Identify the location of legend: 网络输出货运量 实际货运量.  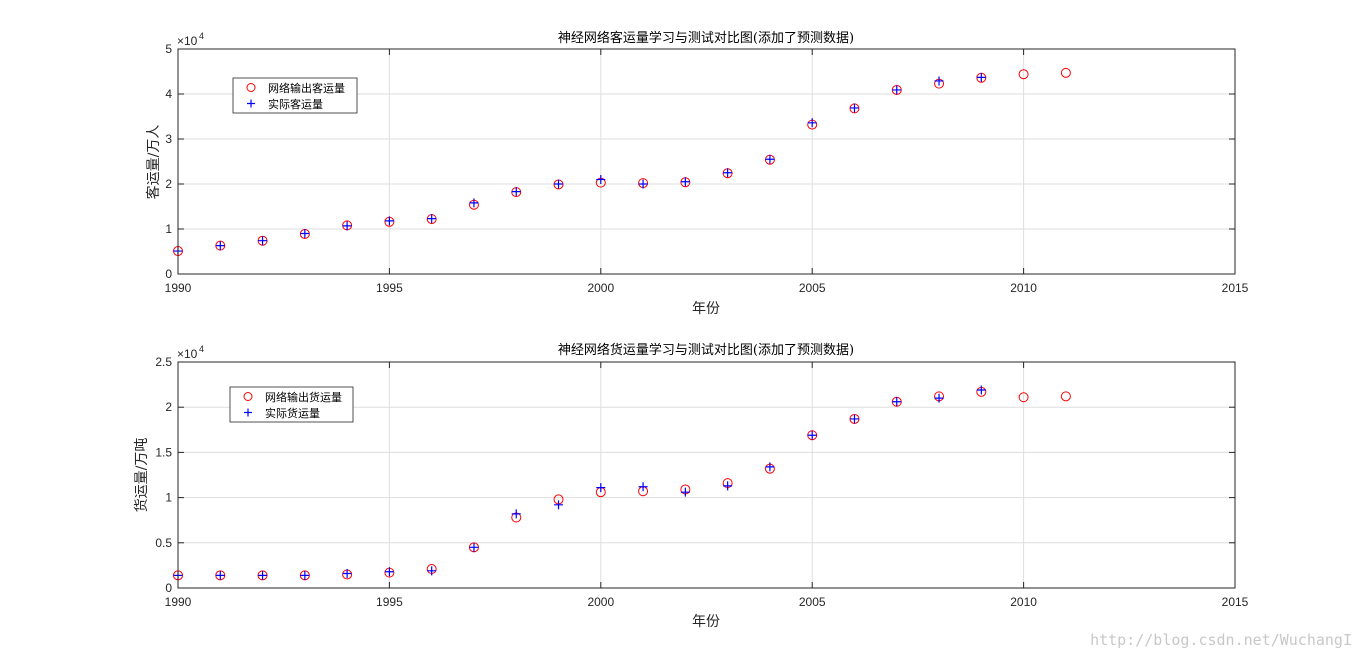
(291, 404).